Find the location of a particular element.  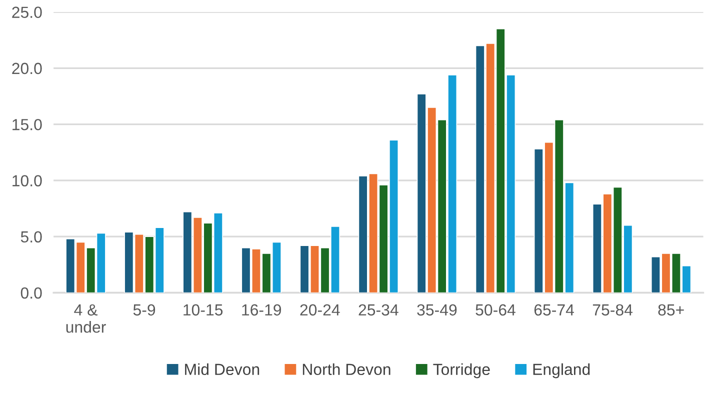

x-tick-label: 85+ is located at coordinates (671, 310).